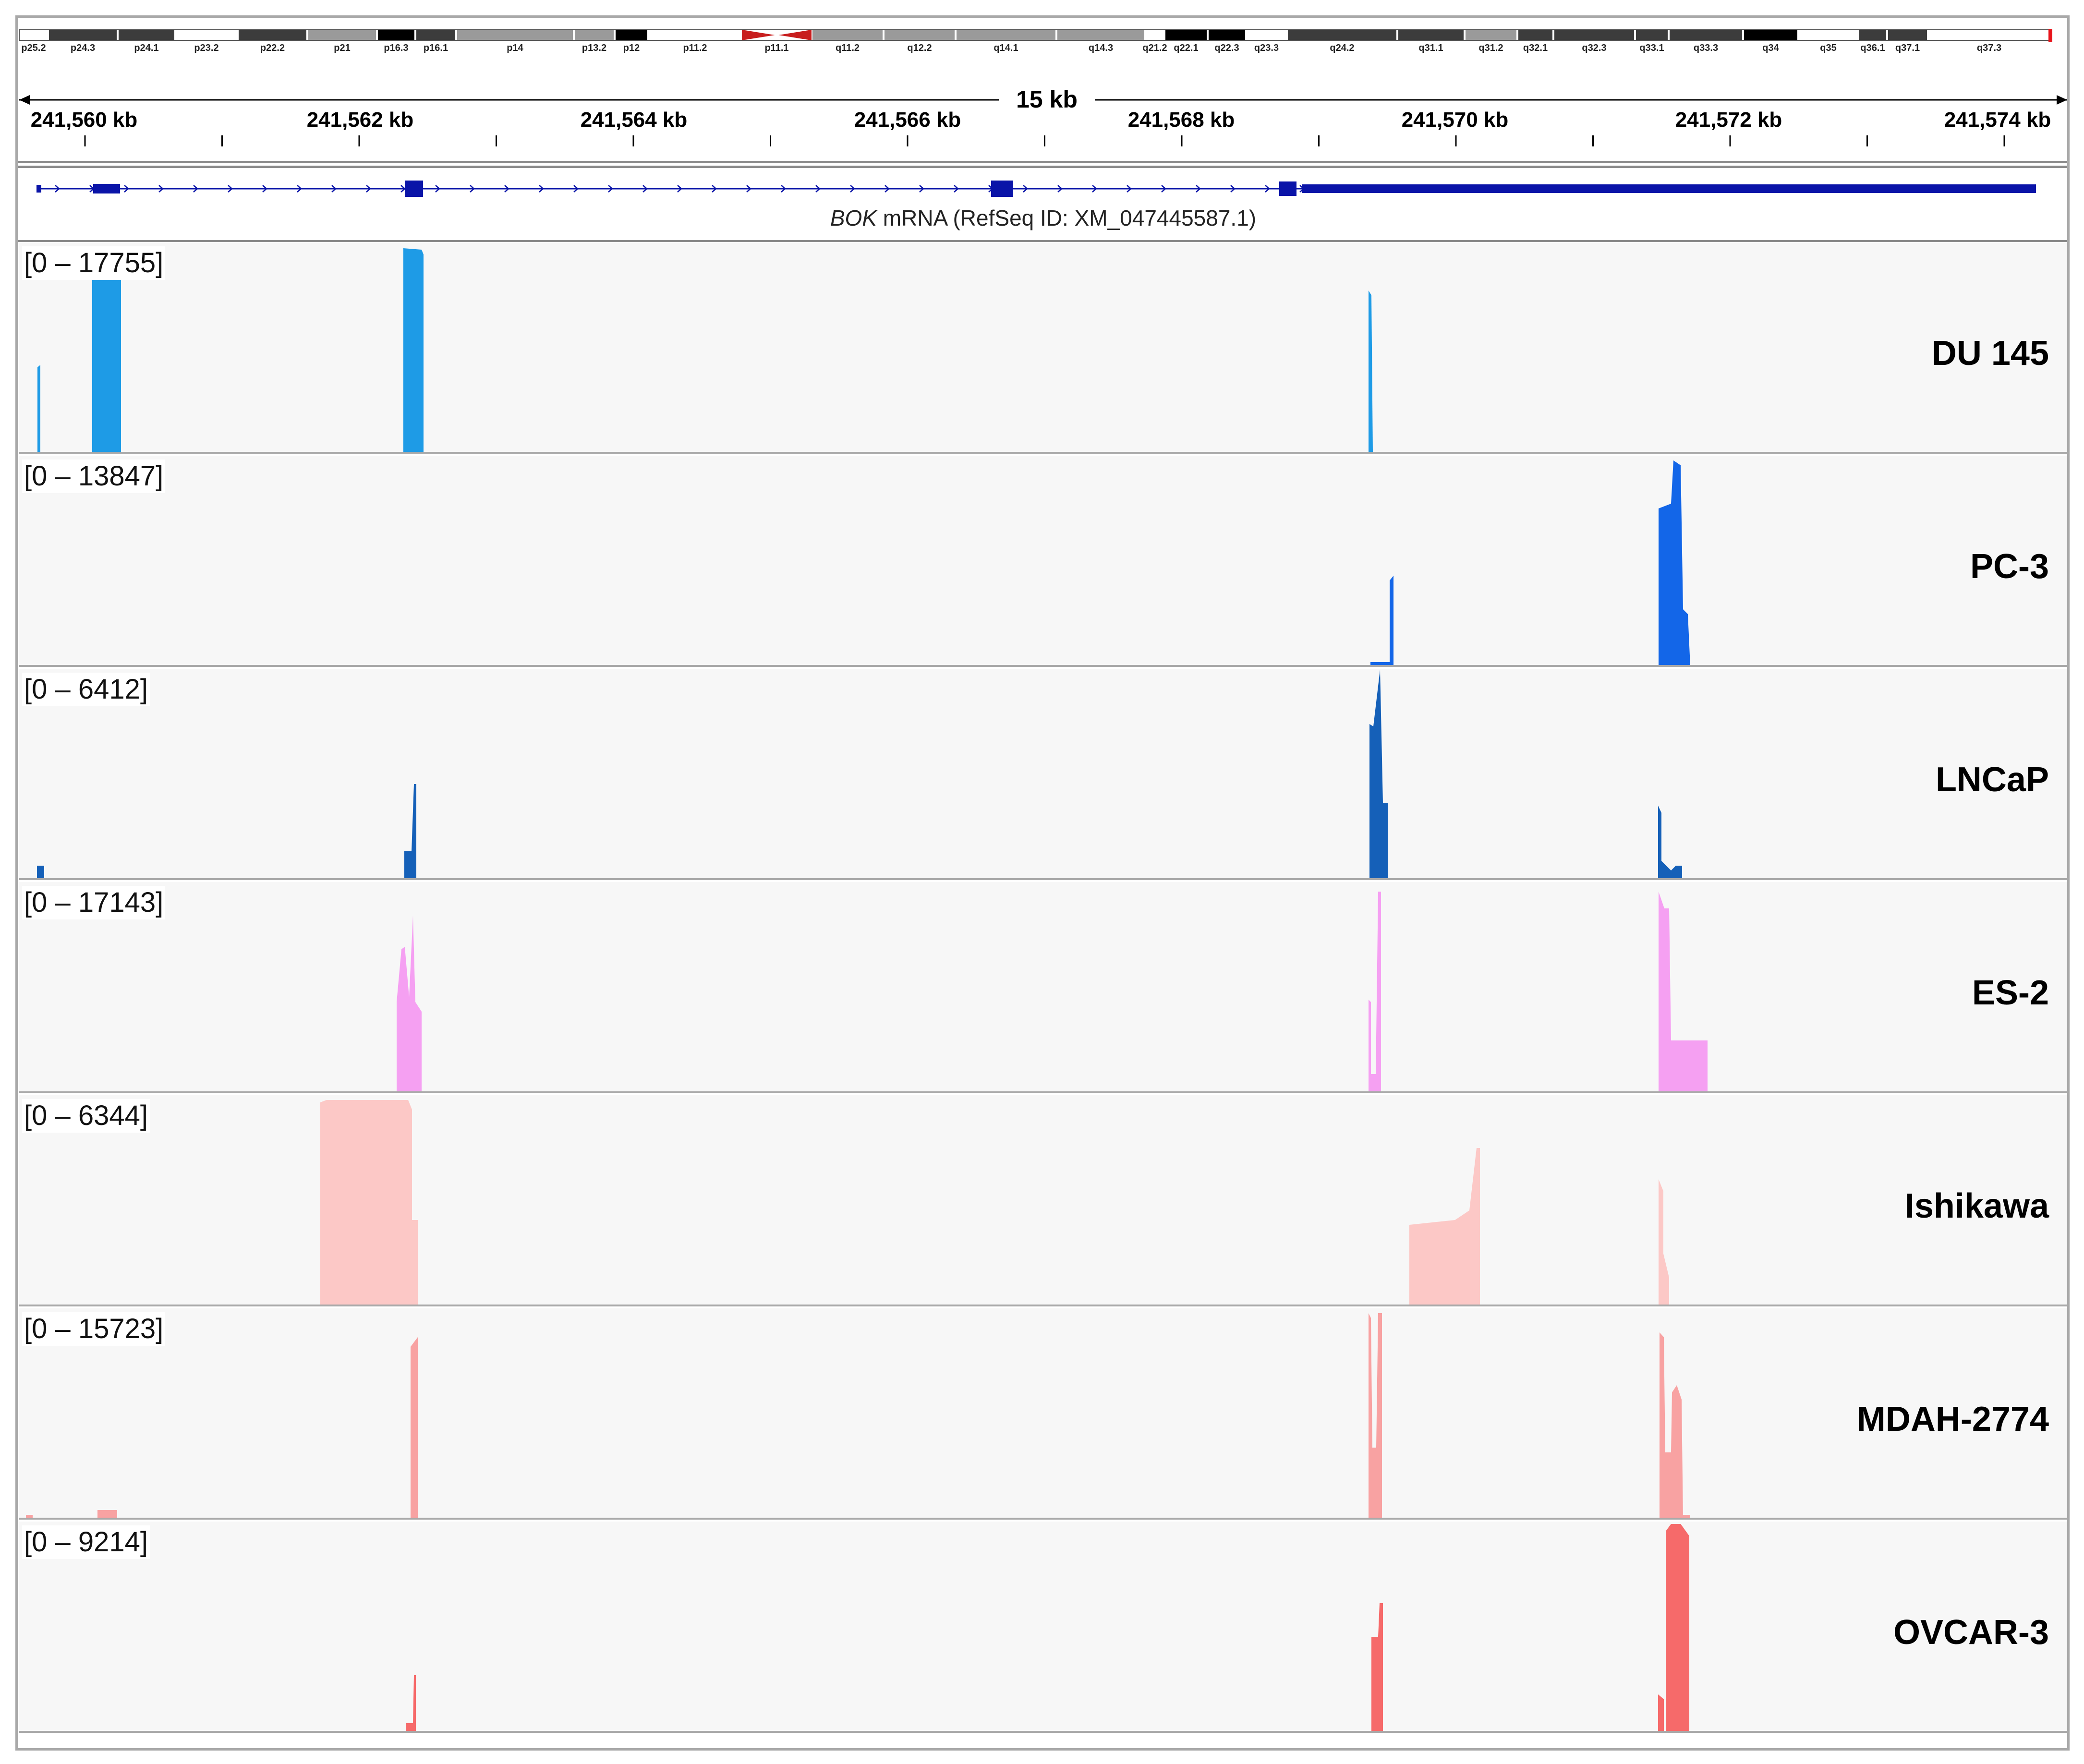 This screenshot has height=1764, width=2084. I want to click on gene-symbol: BOK, so click(853, 217).